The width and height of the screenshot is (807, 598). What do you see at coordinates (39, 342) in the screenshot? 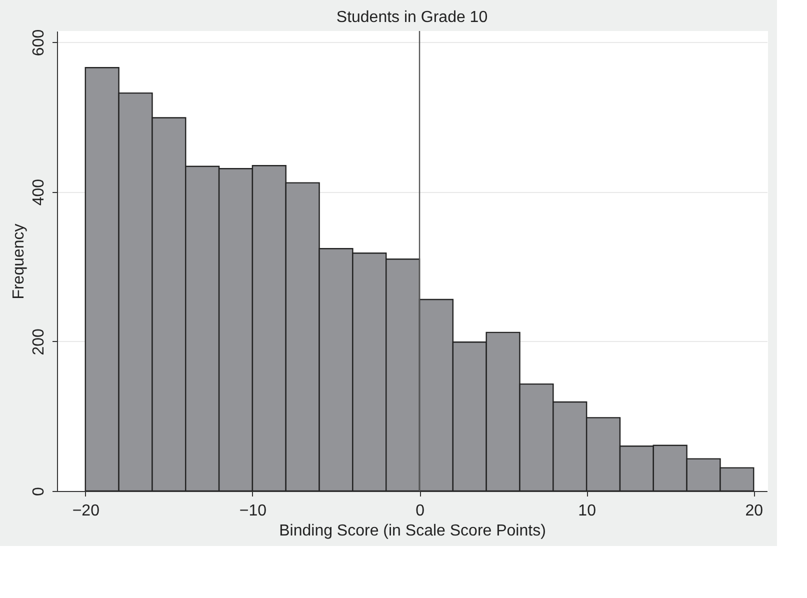
I see `y-tick-label: 200` at bounding box center [39, 342].